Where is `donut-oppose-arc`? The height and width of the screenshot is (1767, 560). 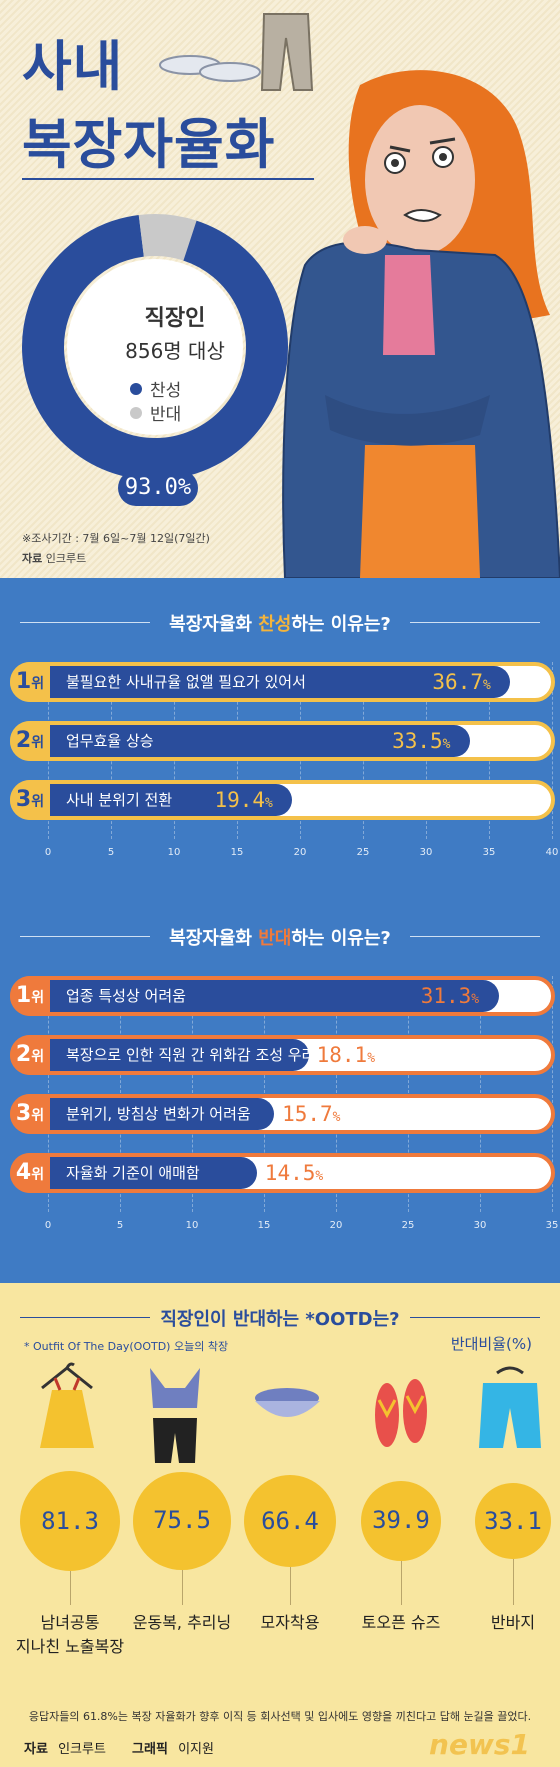 donut-oppose-arc is located at coordinates (155, 347).